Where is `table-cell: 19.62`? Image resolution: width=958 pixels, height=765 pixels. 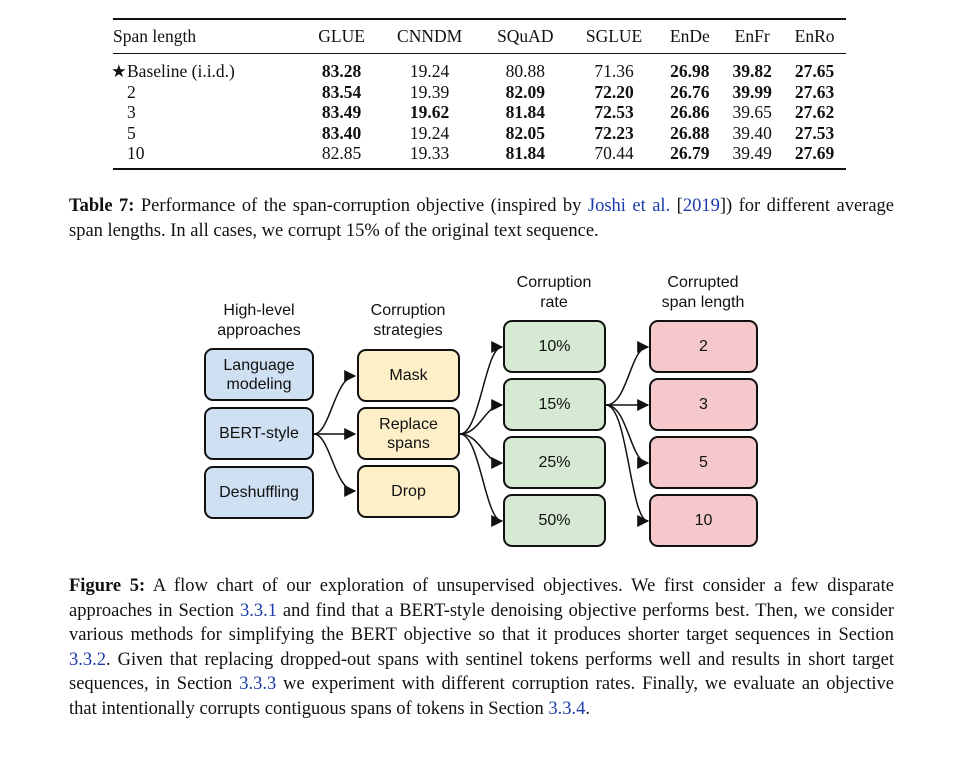
table-cell: 19.62 is located at coordinates (429, 112).